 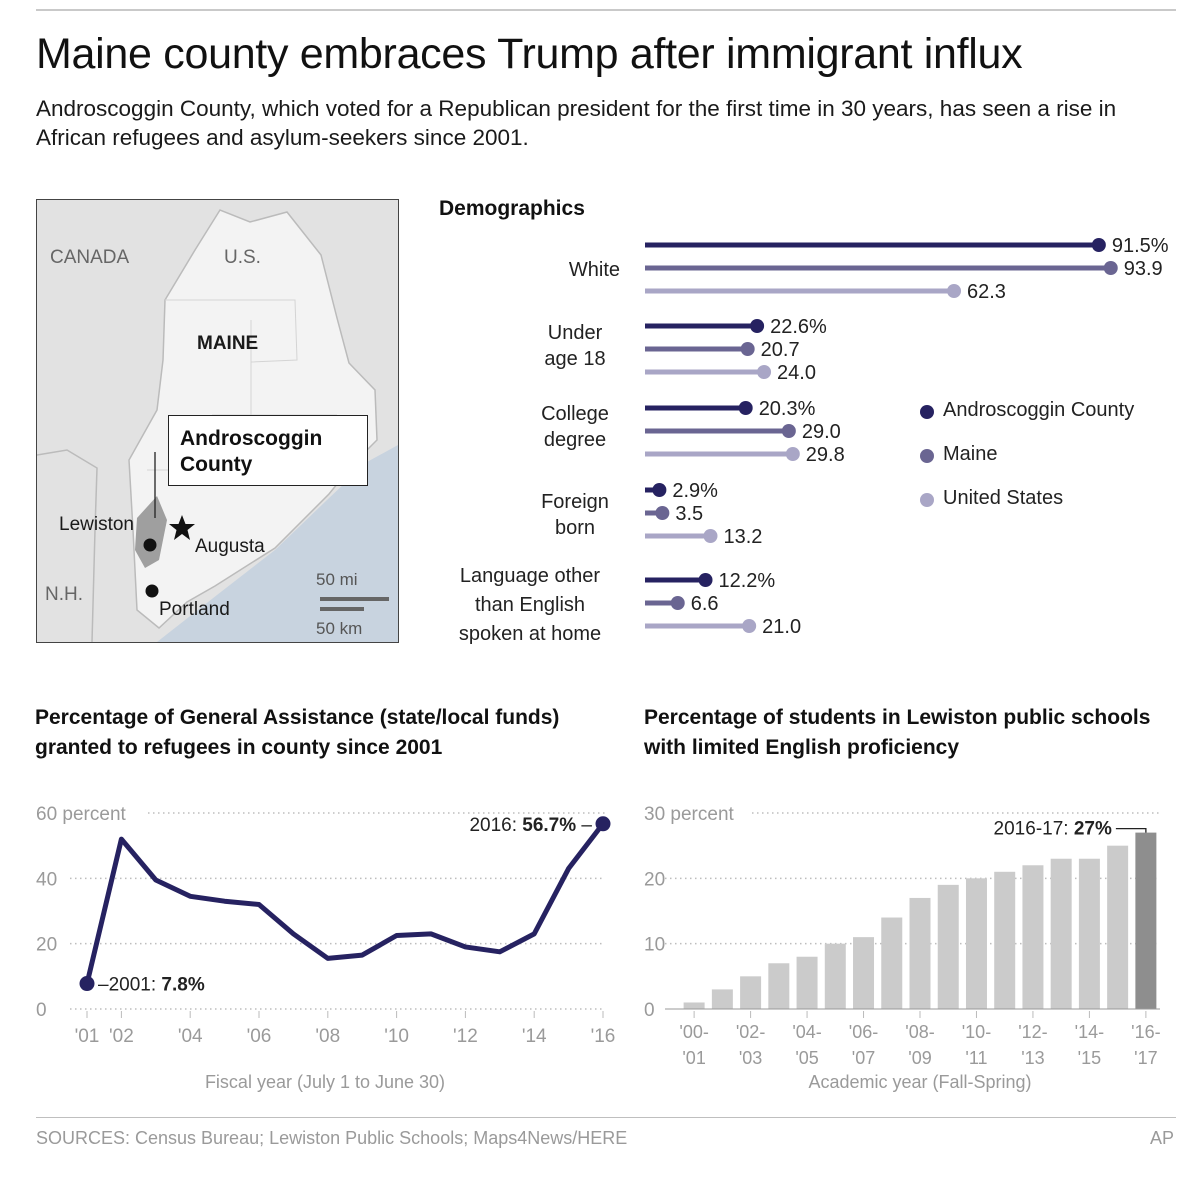 What do you see at coordinates (825, 455) in the screenshot?
I see `demo-value-label: 29.8` at bounding box center [825, 455].